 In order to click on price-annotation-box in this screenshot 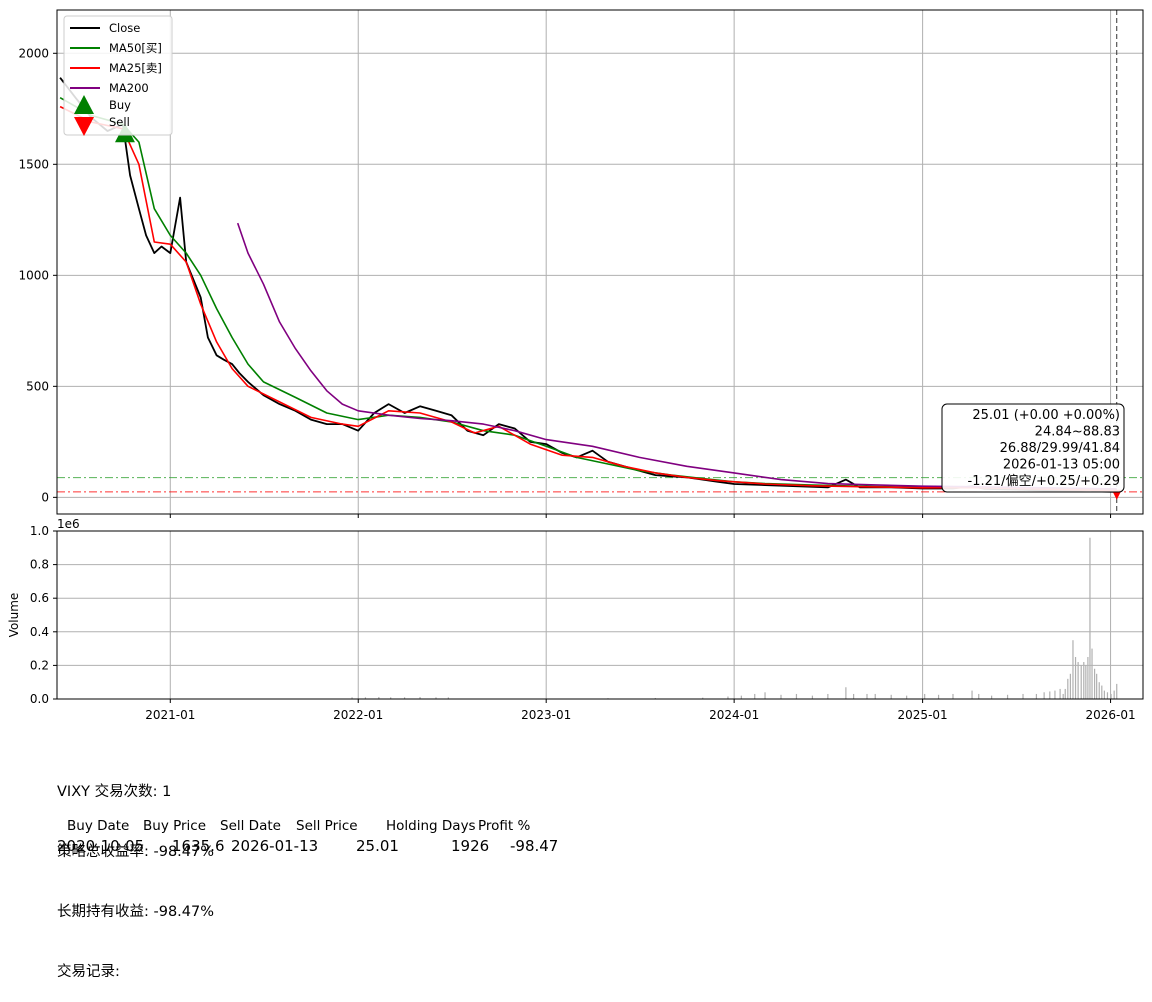, I will do `click(1033, 448)`.